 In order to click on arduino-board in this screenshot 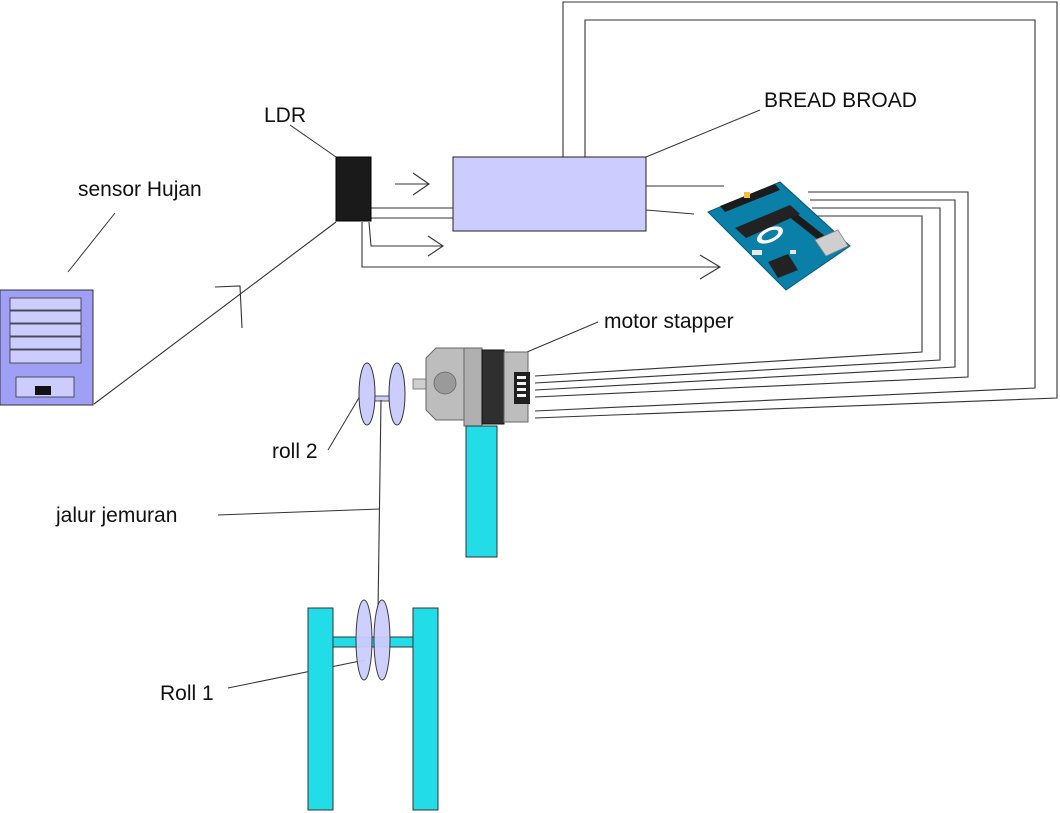, I will do `click(779, 236)`.